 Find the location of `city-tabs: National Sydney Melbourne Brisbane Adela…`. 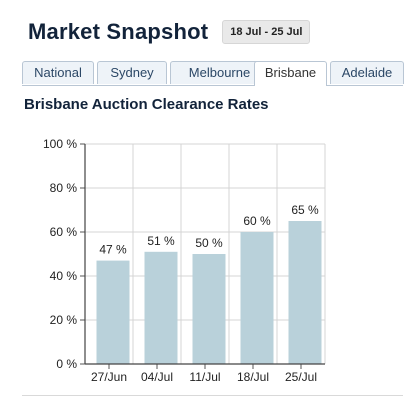

city-tabs: National Sydney Melbourne Brisbane Adela… is located at coordinates (213, 73).